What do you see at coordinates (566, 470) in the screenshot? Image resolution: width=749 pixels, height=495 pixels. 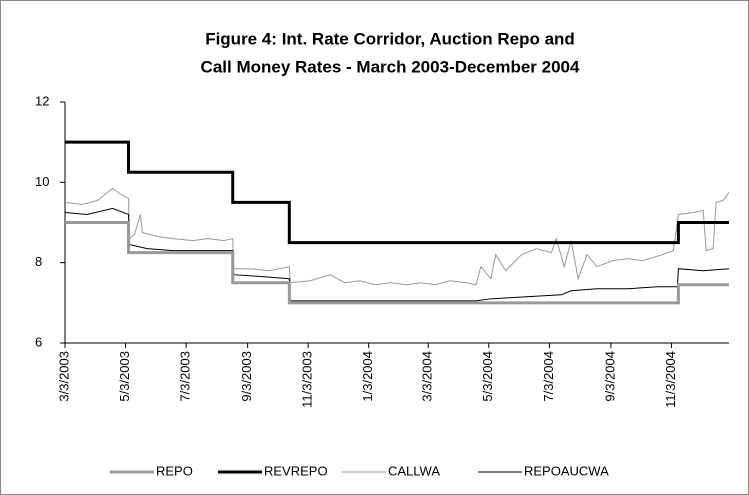 I see `legend-label: REPOAUCWA` at bounding box center [566, 470].